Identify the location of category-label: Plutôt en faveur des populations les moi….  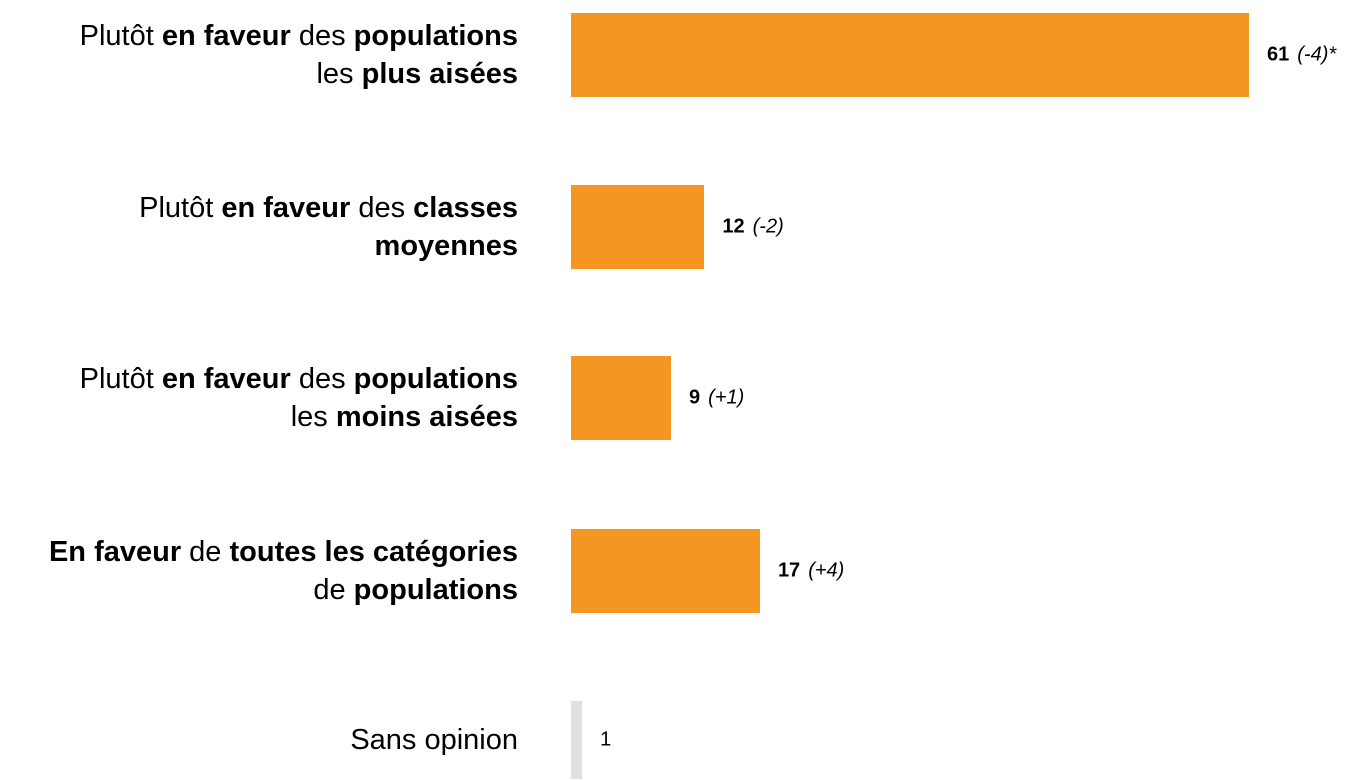
(283, 398).